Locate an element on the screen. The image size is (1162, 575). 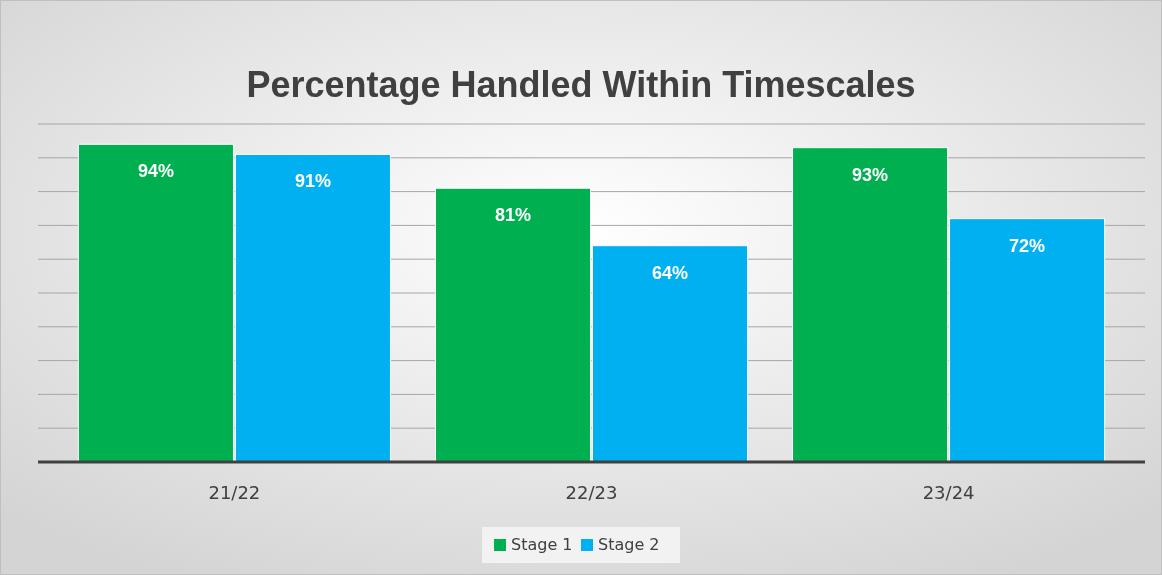
x-tick-label: 21/22 is located at coordinates (234, 492).